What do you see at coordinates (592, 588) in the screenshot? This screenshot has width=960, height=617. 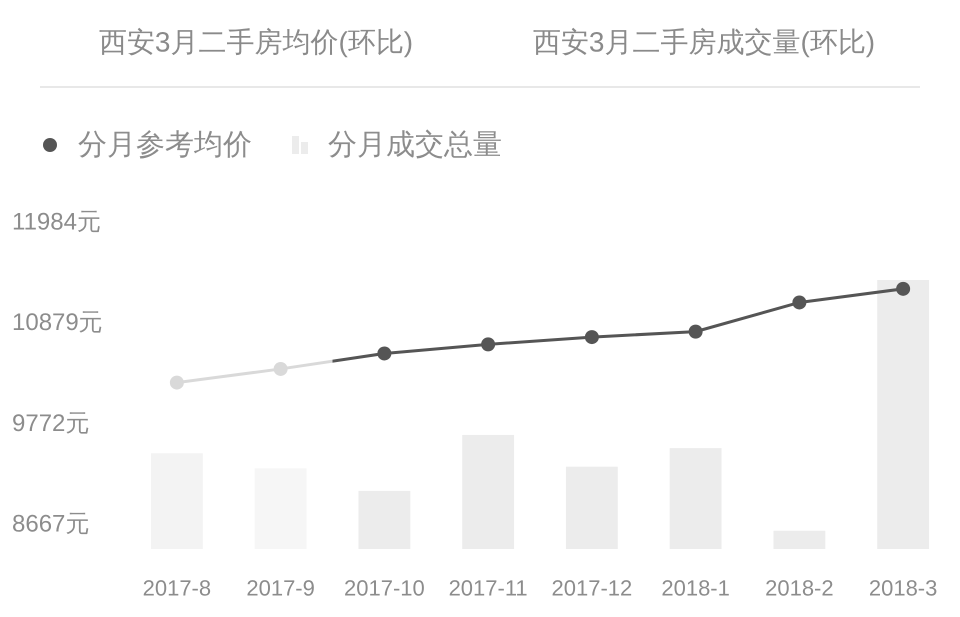 I see `x-tick-label: 2017-12` at bounding box center [592, 588].